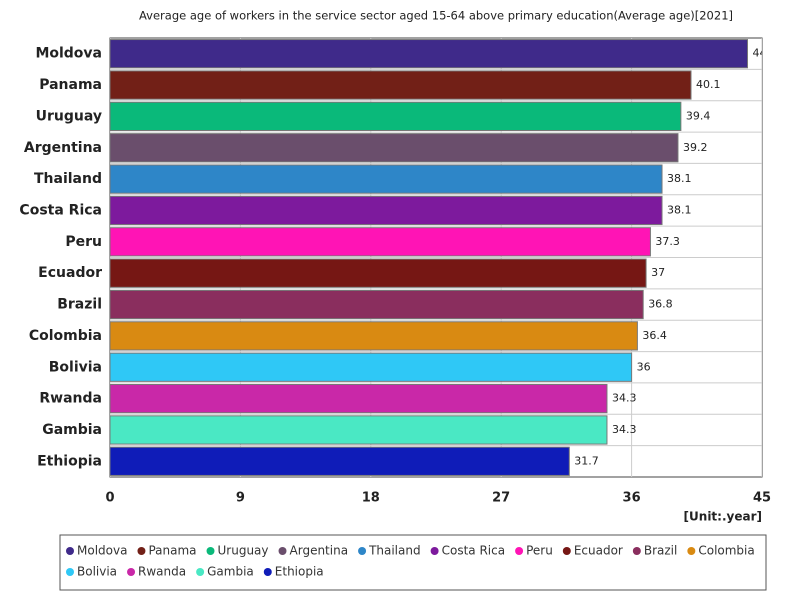 The image size is (800, 604). I want to click on legend-label: Bolivia, so click(97, 572).